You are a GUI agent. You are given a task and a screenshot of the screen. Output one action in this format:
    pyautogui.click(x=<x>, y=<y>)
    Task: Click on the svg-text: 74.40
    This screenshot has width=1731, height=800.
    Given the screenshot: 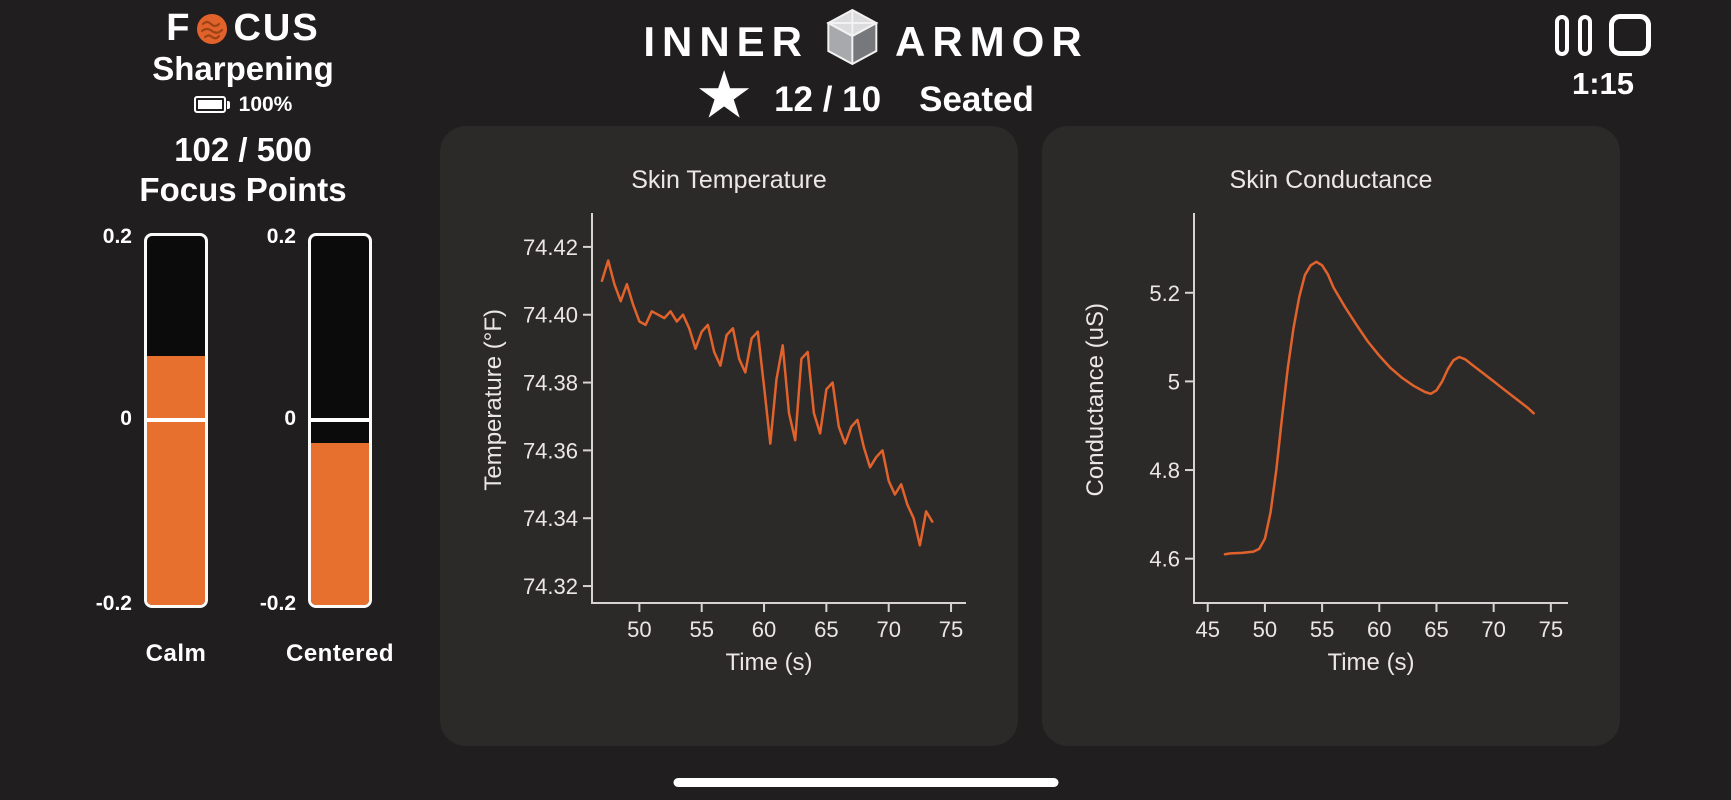 What is the action you would take?
    pyautogui.click(x=550, y=315)
    